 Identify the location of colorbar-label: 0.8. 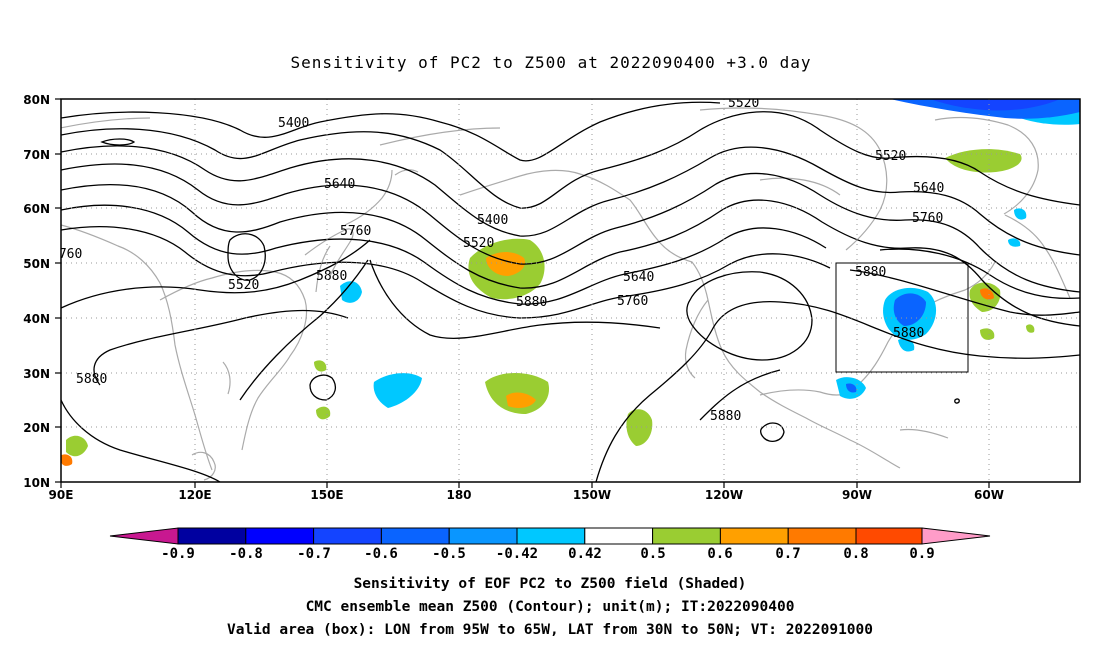
(855, 554).